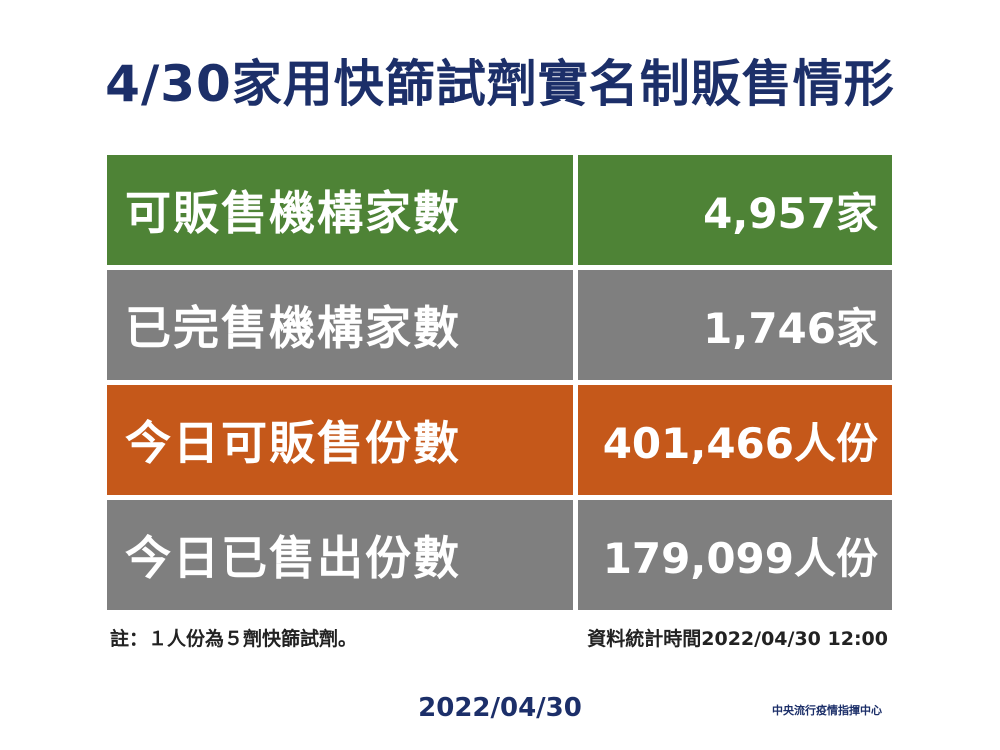  I want to click on page-title: 4/30家用快篩試劑實名制販售情形, so click(500, 84).